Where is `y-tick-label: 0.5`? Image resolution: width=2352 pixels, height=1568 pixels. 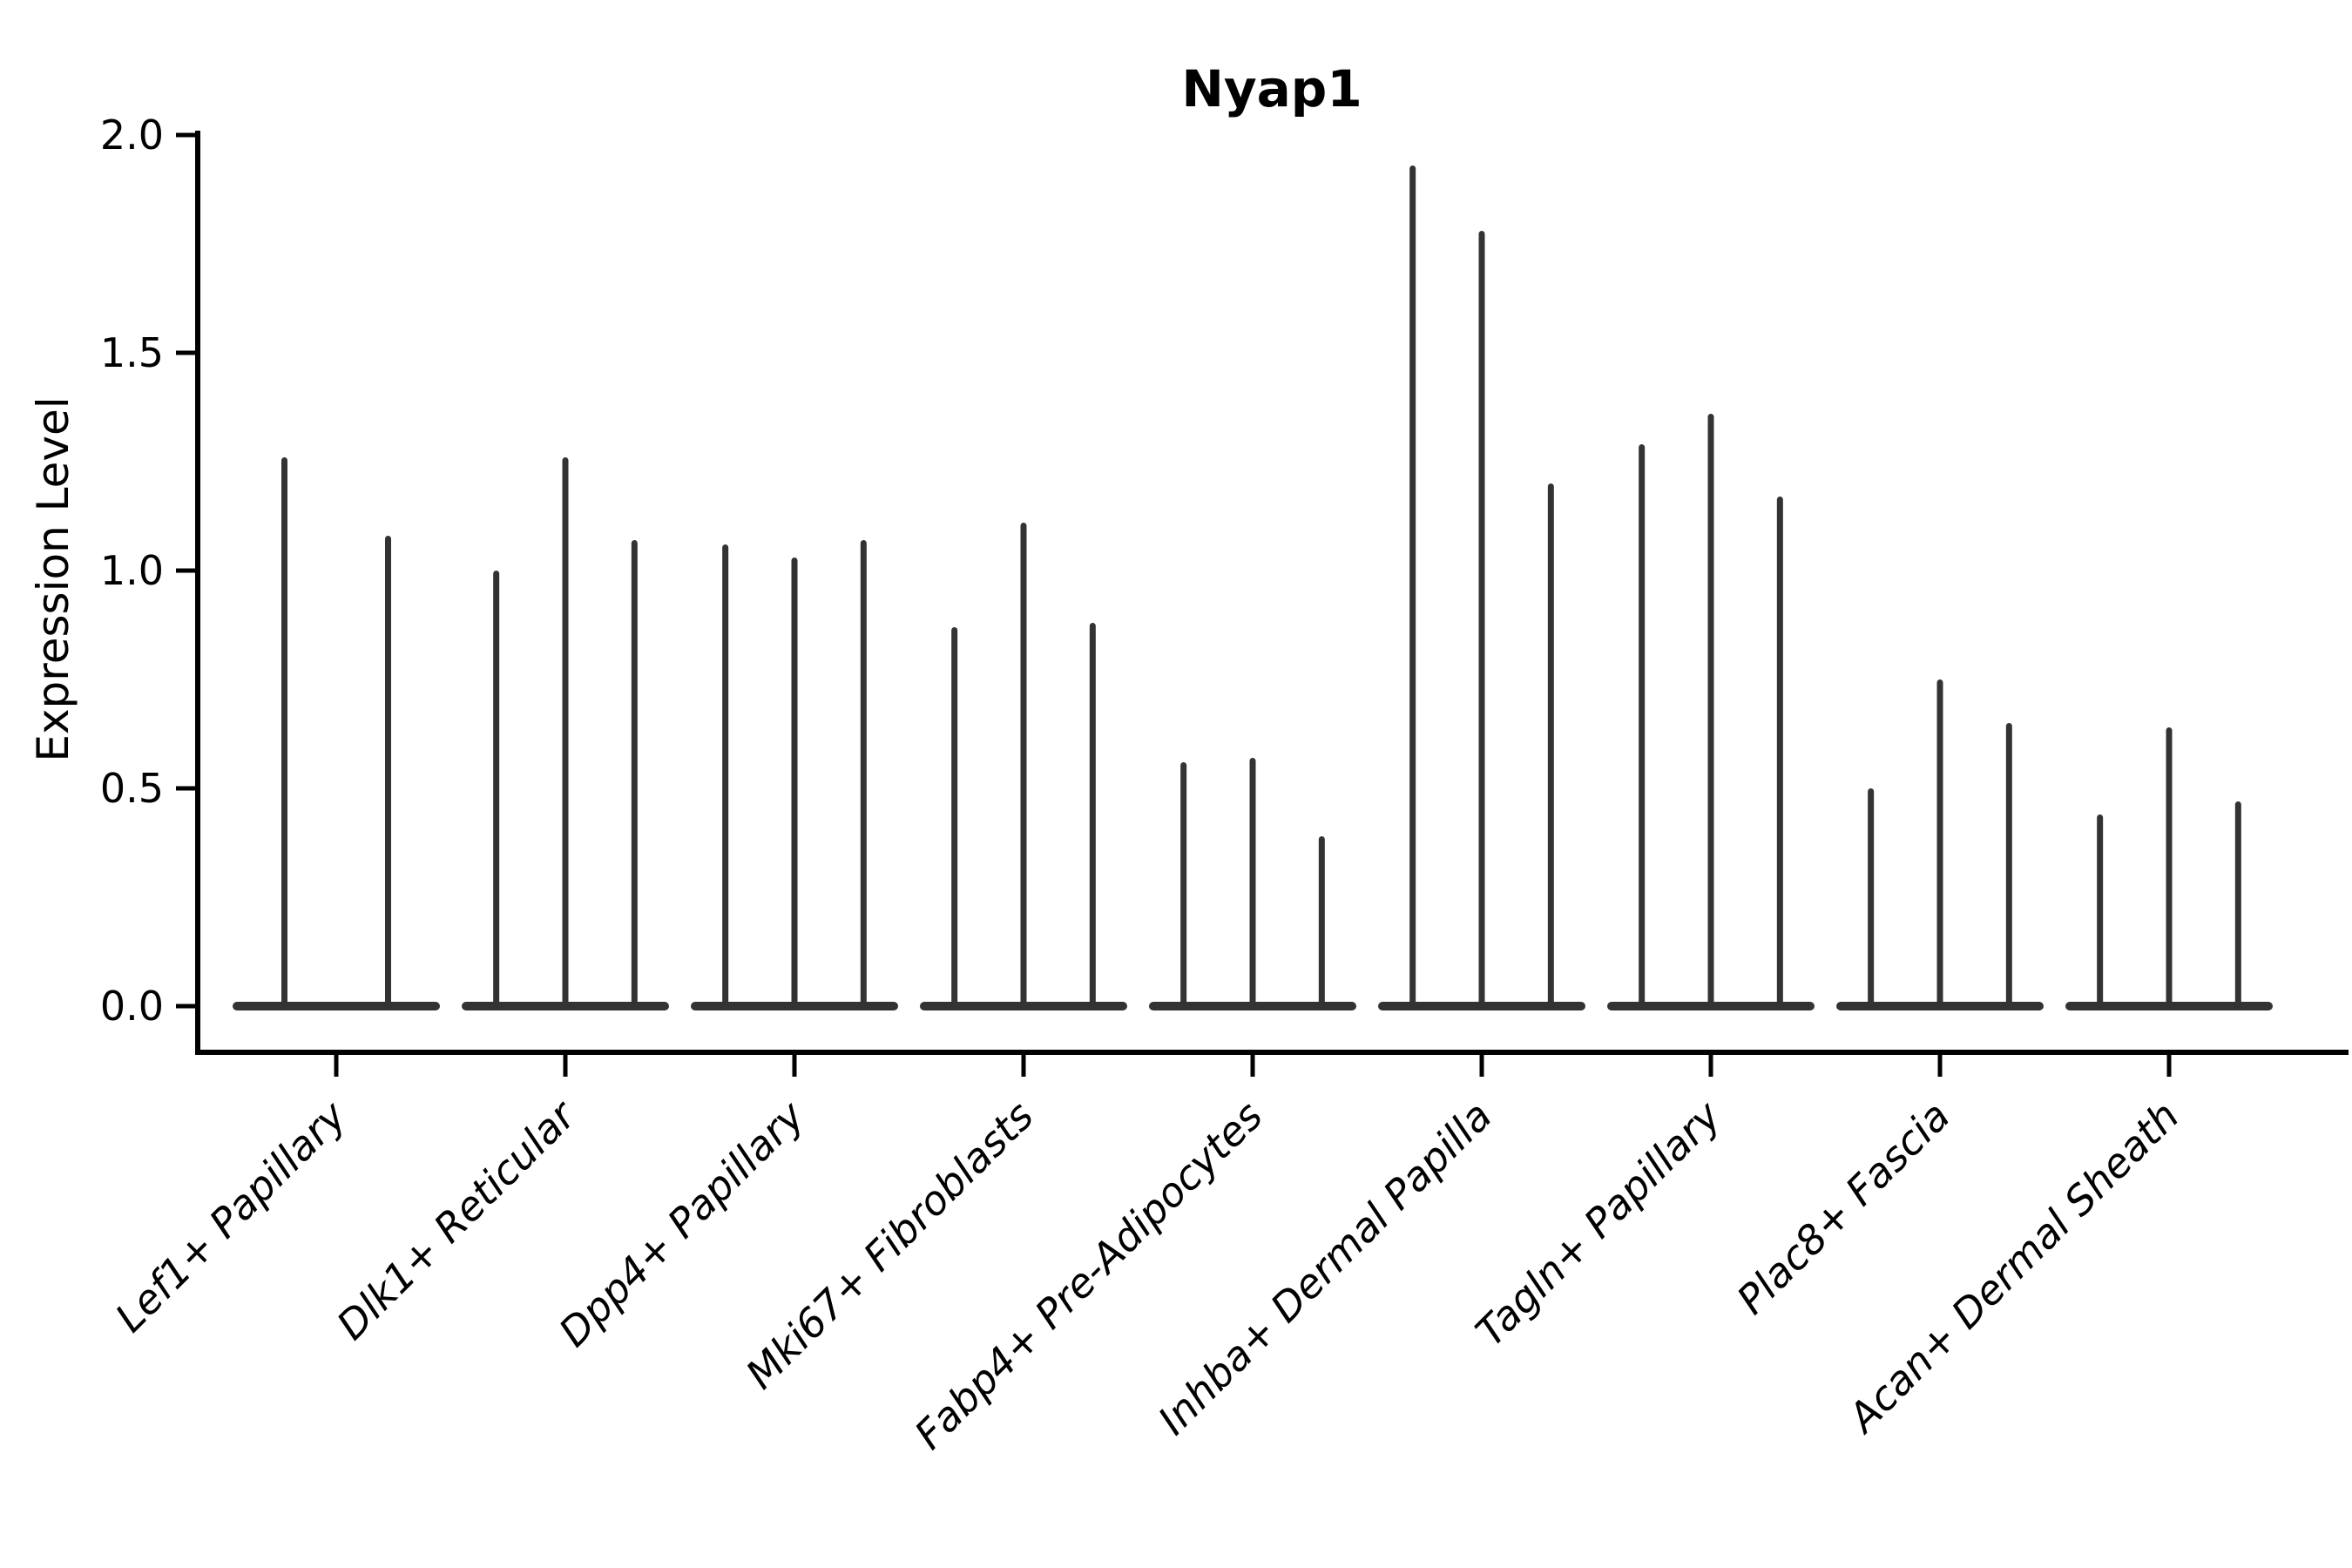 y-tick-label: 0.5 is located at coordinates (132, 788).